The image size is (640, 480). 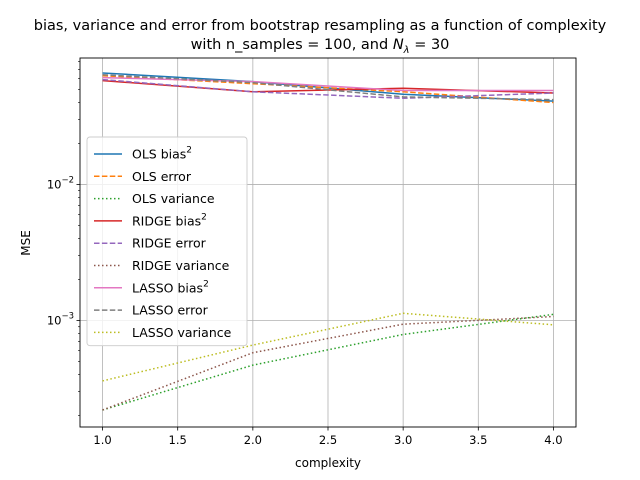 What do you see at coordinates (170, 310) in the screenshot?
I see `legend-entry: LASSO error` at bounding box center [170, 310].